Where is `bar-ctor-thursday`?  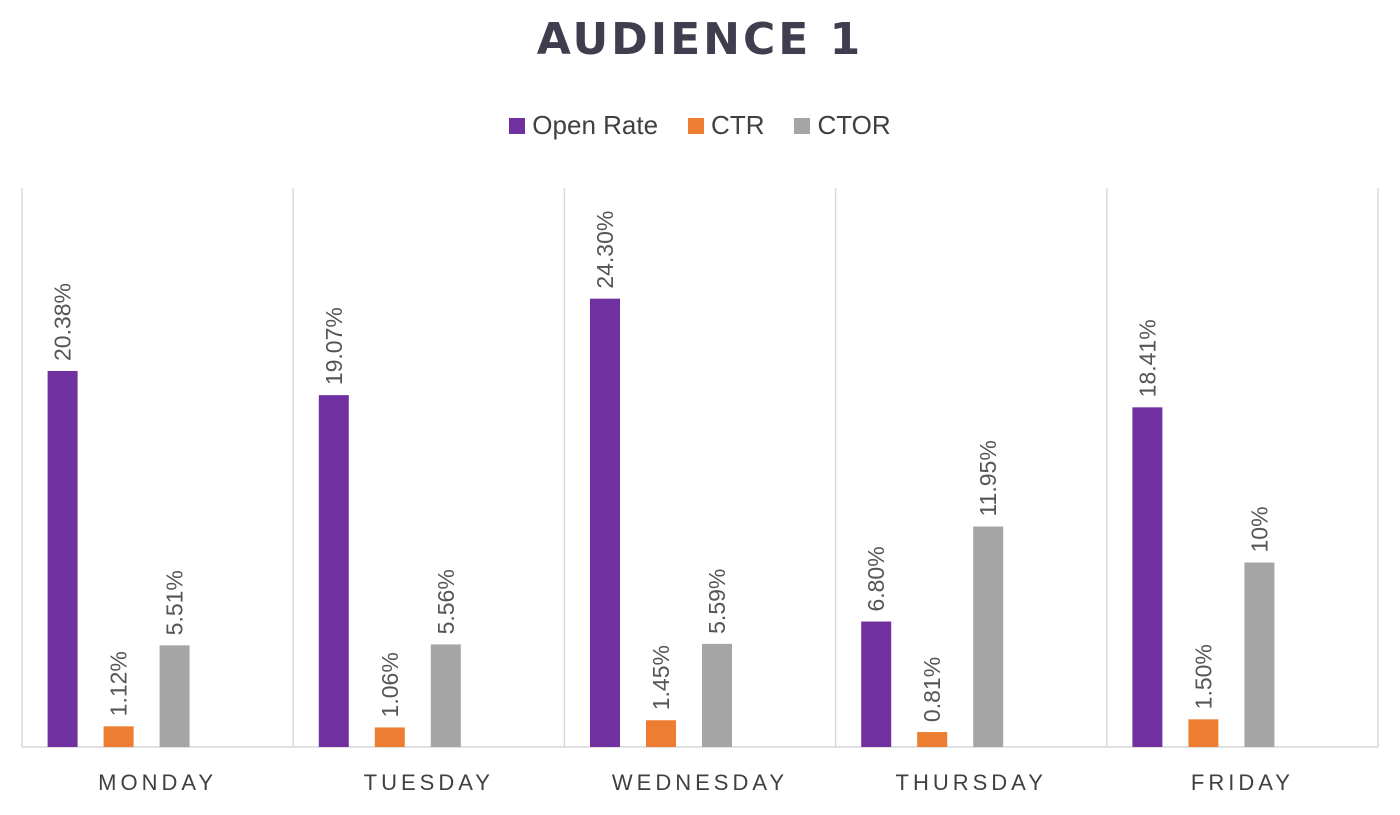 bar-ctor-thursday is located at coordinates (988, 636).